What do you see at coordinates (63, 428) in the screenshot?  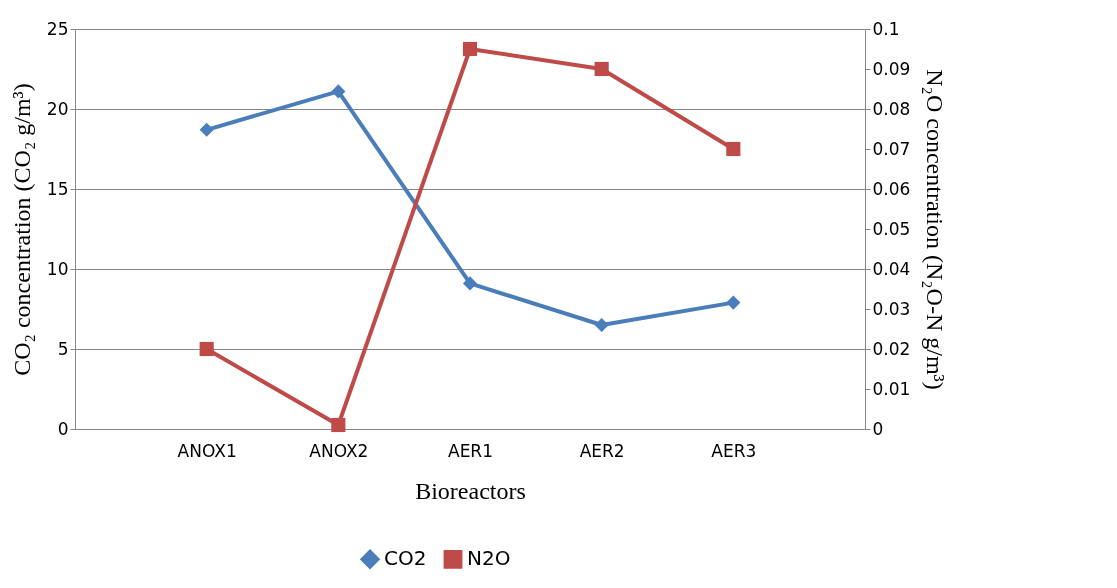 I see `y-tick-label: 0` at bounding box center [63, 428].